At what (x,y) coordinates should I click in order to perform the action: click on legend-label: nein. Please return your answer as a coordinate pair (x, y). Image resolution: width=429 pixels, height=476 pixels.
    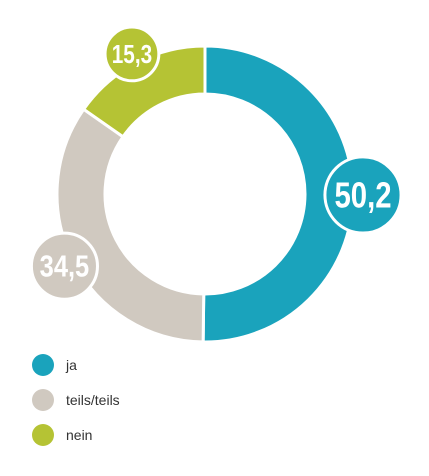
    Looking at the image, I should click on (79, 435).